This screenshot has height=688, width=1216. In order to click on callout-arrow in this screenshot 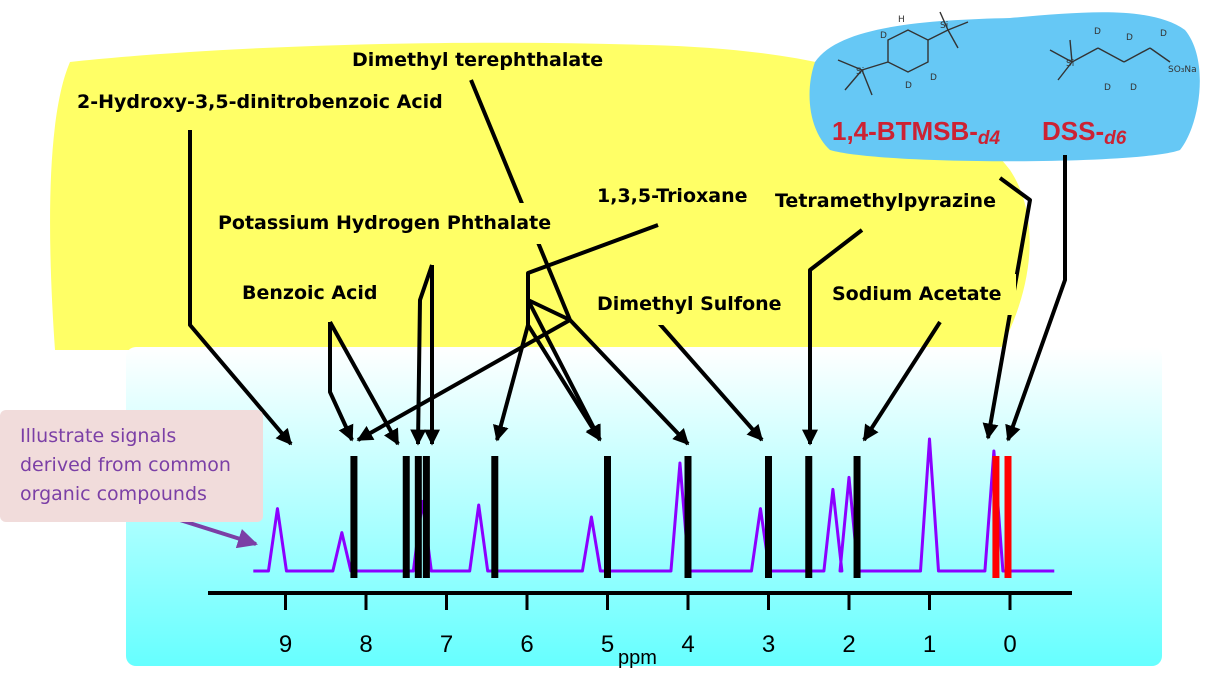, I will do `click(218, 533)`.